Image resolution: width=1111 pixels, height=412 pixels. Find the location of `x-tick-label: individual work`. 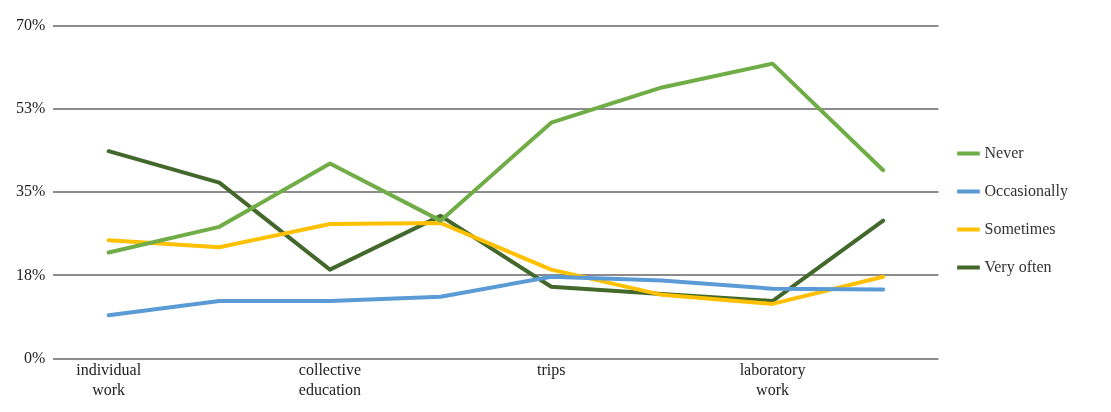

x-tick-label: individual work is located at coordinates (109, 379).